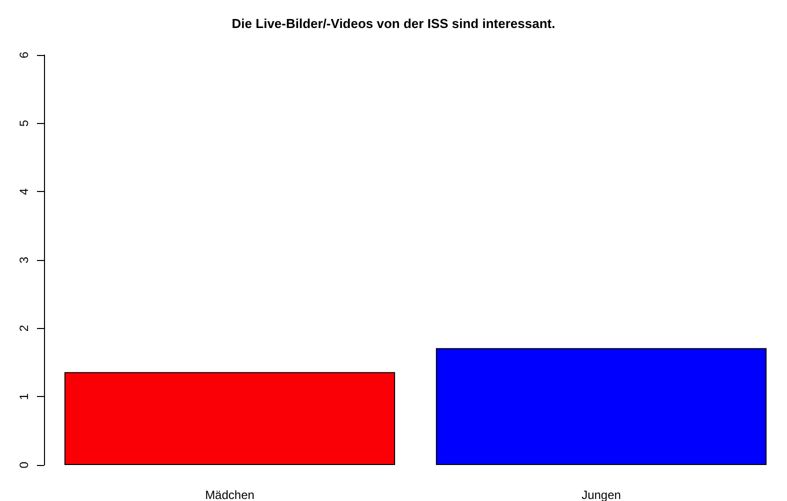 This screenshot has height=501, width=787. Describe the element at coordinates (24, 54) in the screenshot. I see `y-tick-label: 6` at that location.